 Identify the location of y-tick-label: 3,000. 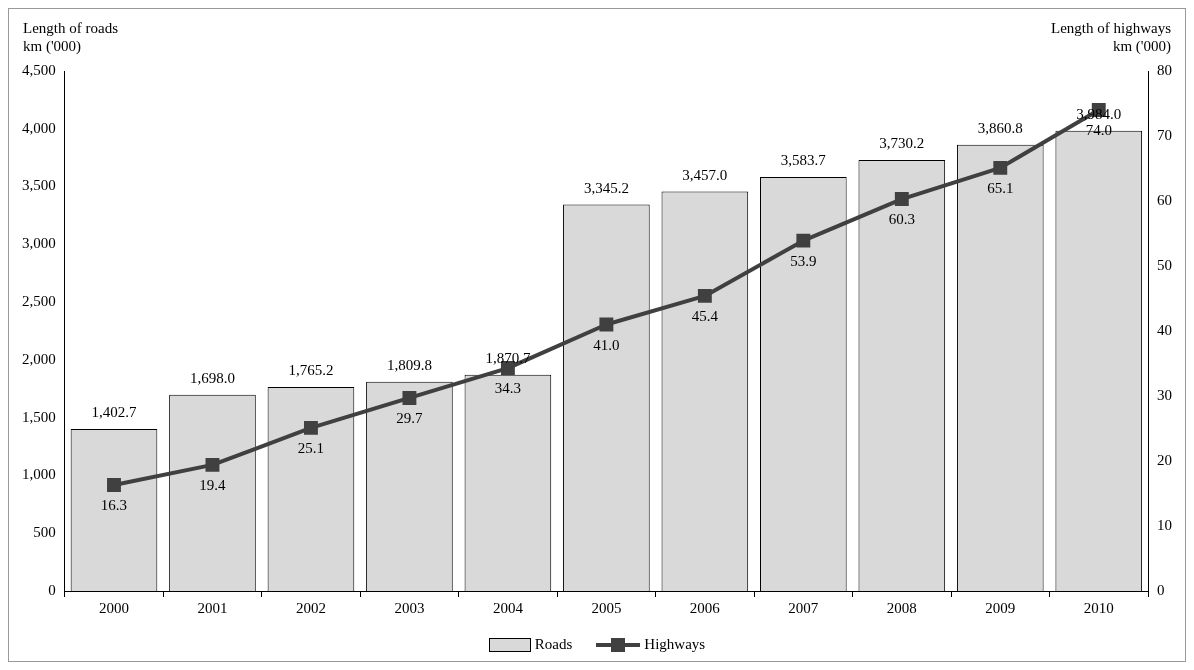
(39, 243).